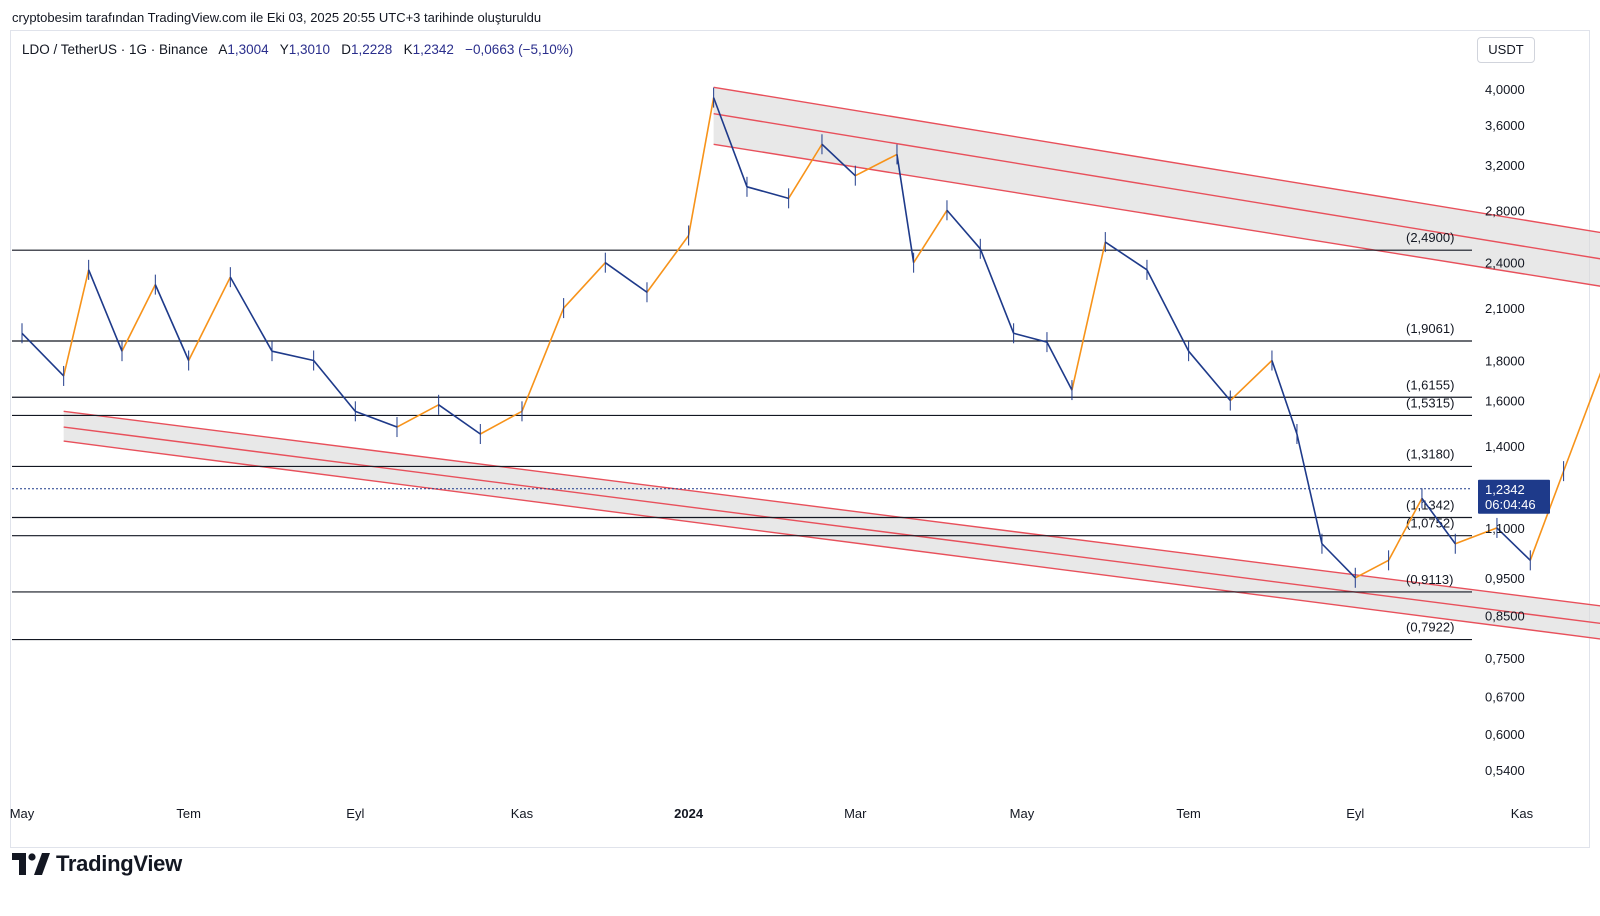 The image size is (1600, 916). I want to click on open-value: 1,3004, so click(248, 49).